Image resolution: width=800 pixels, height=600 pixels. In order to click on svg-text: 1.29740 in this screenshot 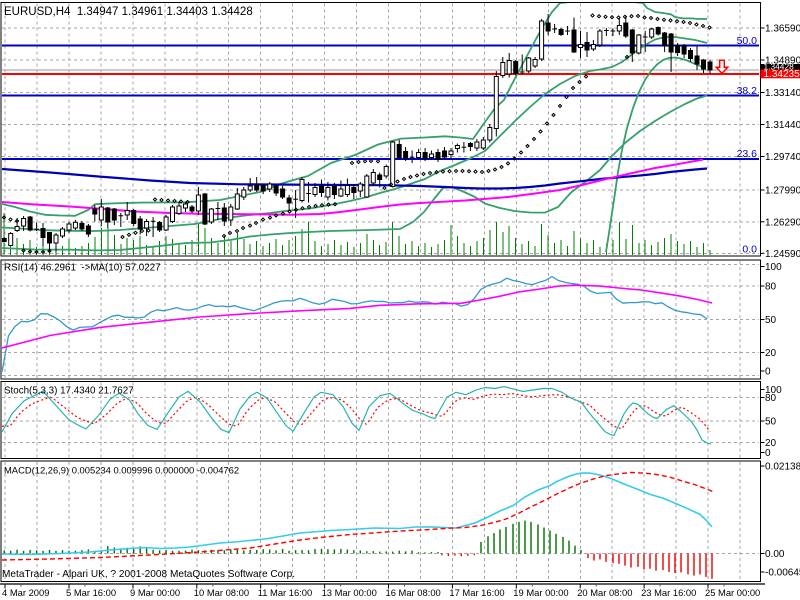, I will do `click(782, 157)`.